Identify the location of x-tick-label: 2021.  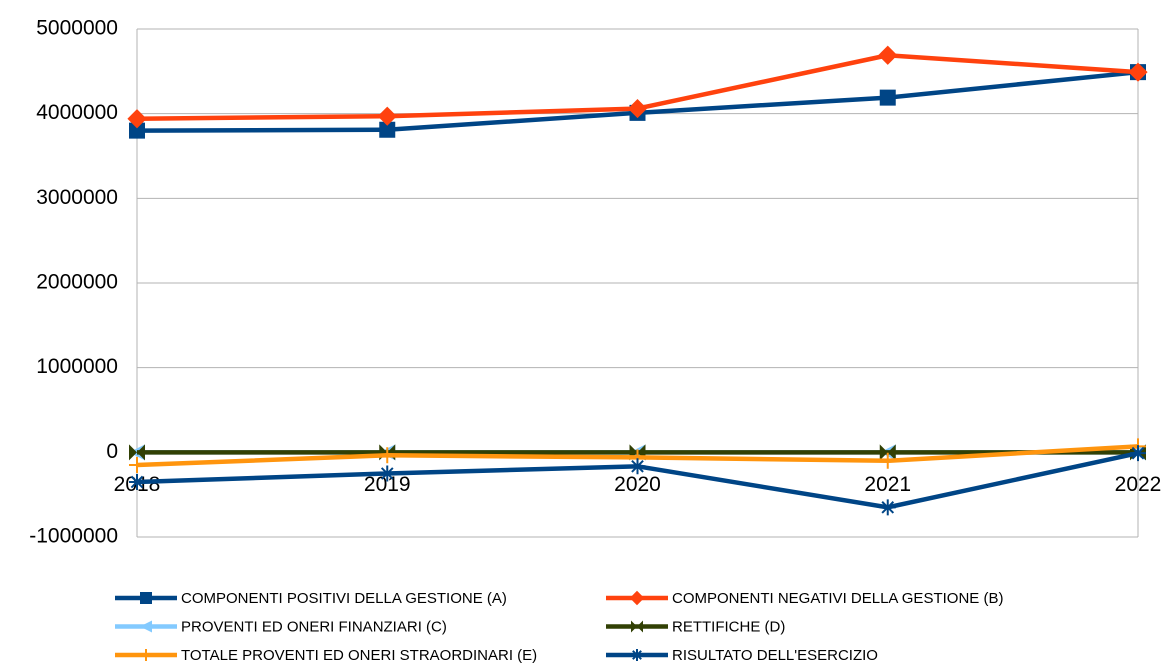
(887, 484).